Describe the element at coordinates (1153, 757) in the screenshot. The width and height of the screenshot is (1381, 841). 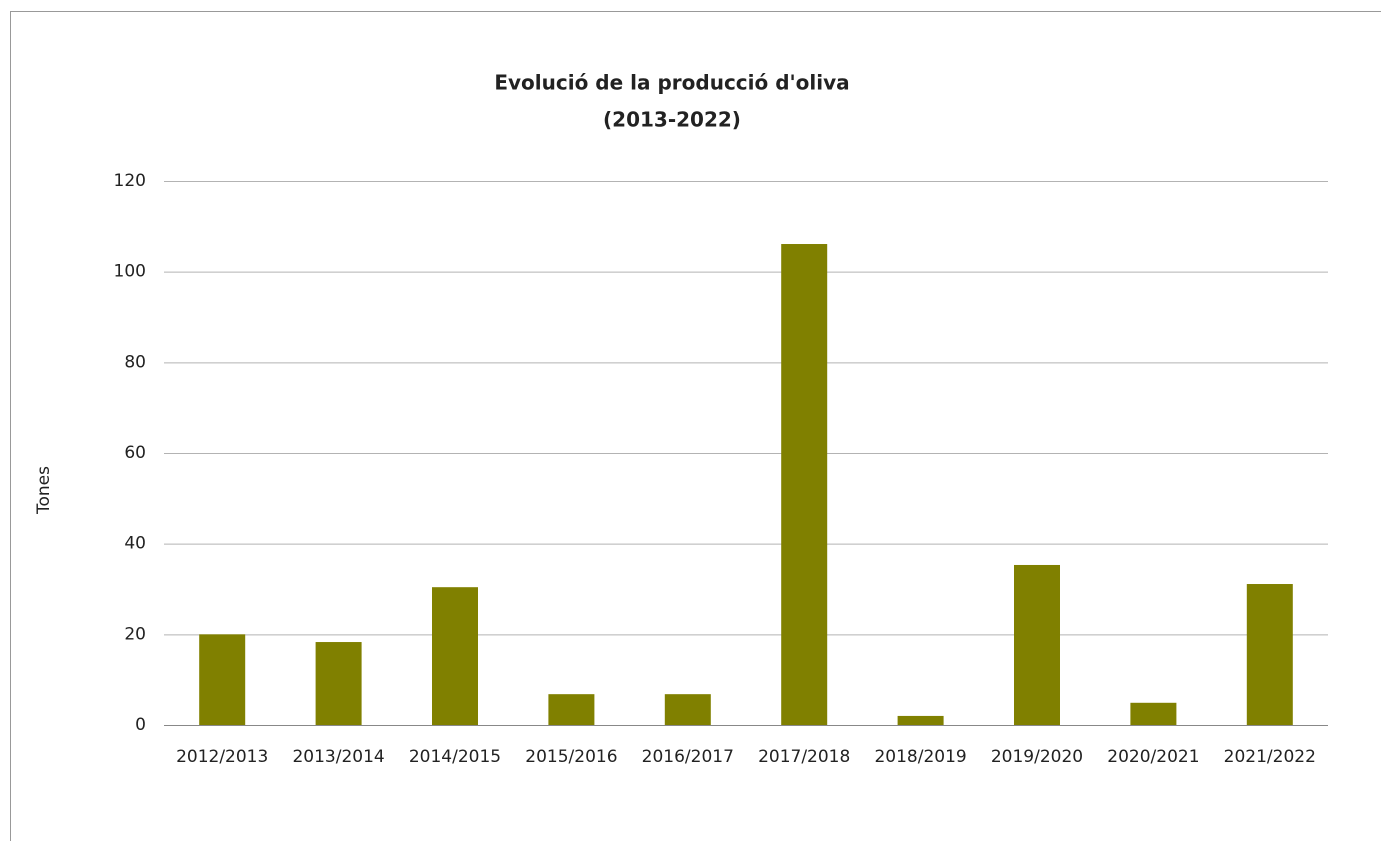
I see `x-tick-label: 2020/2021` at that location.